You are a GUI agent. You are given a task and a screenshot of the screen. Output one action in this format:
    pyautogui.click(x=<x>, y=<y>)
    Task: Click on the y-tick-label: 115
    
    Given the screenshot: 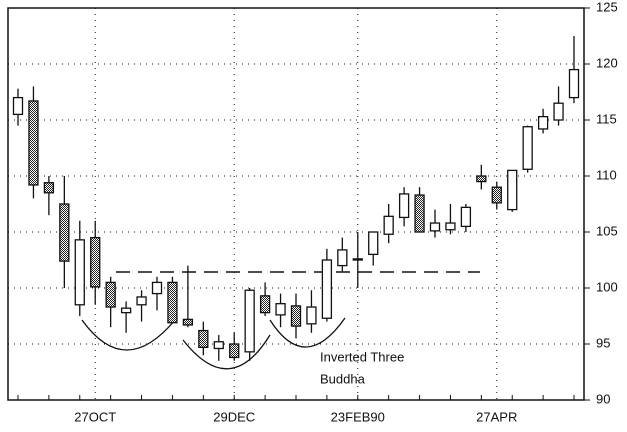 What is the action you would take?
    pyautogui.click(x=606, y=118)
    